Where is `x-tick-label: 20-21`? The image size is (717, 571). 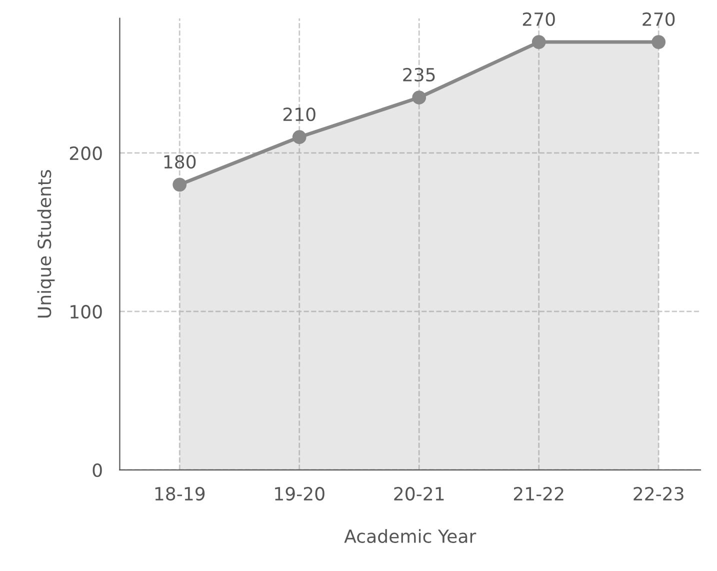 x-tick-label: 20-21 is located at coordinates (419, 493).